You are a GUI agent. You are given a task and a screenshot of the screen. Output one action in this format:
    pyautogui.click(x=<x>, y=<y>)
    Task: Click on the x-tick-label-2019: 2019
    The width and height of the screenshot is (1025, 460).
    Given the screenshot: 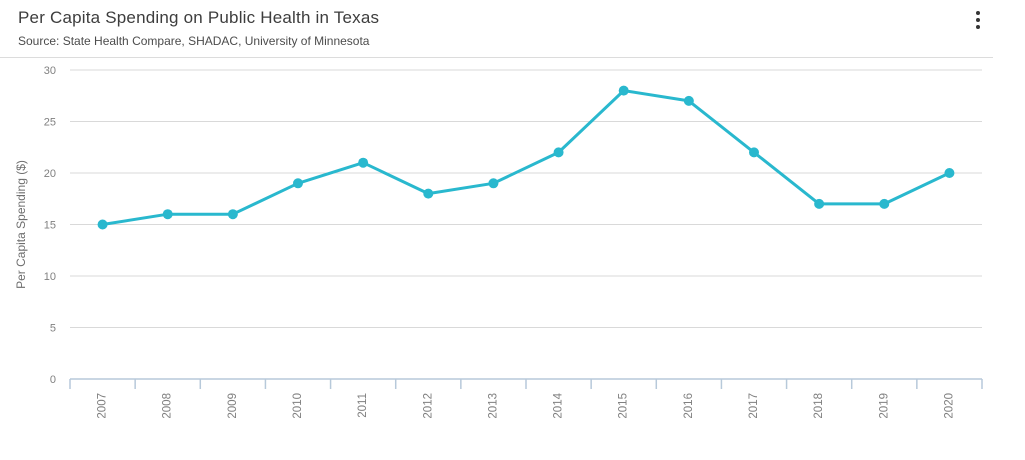 What is the action you would take?
    pyautogui.click(x=884, y=406)
    